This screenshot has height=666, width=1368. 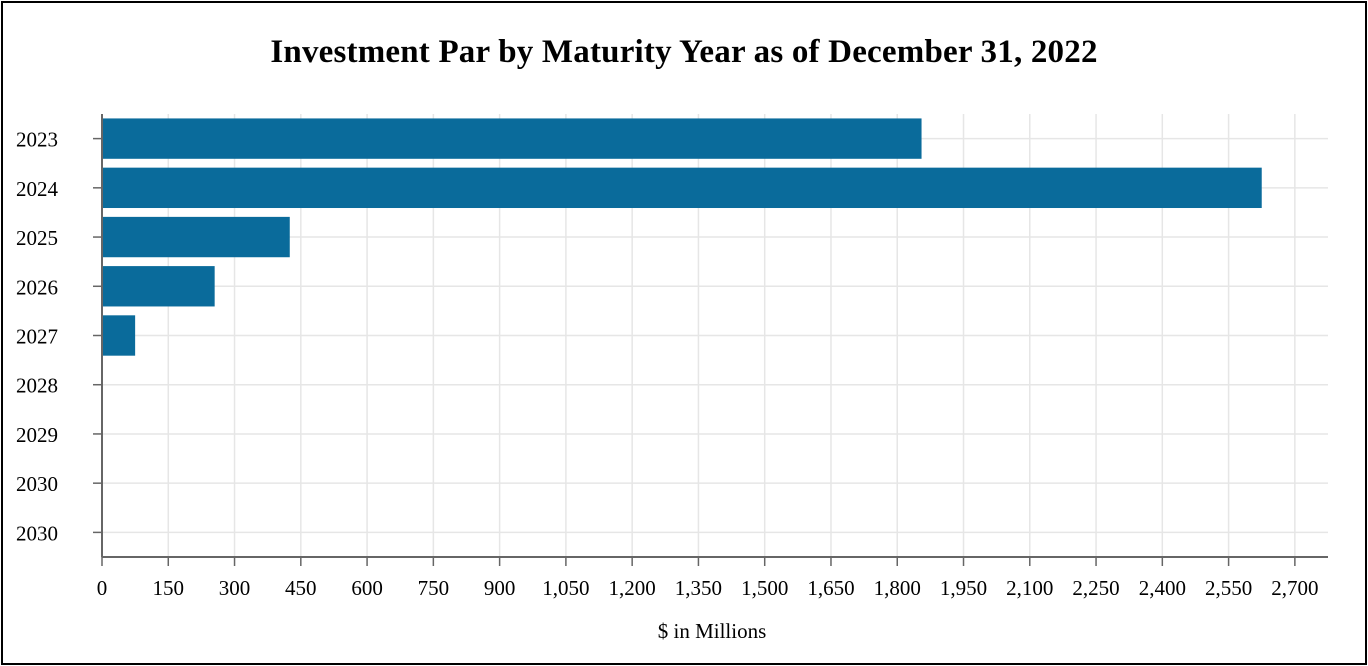 What do you see at coordinates (698, 588) in the screenshot?
I see `x-tick-label: 1,350` at bounding box center [698, 588].